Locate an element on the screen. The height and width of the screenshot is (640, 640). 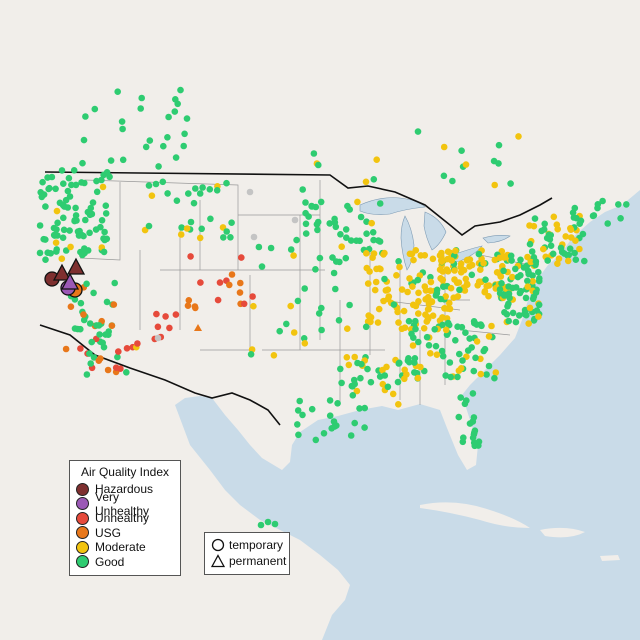
legend-label: Good is located at coordinates (110, 561).